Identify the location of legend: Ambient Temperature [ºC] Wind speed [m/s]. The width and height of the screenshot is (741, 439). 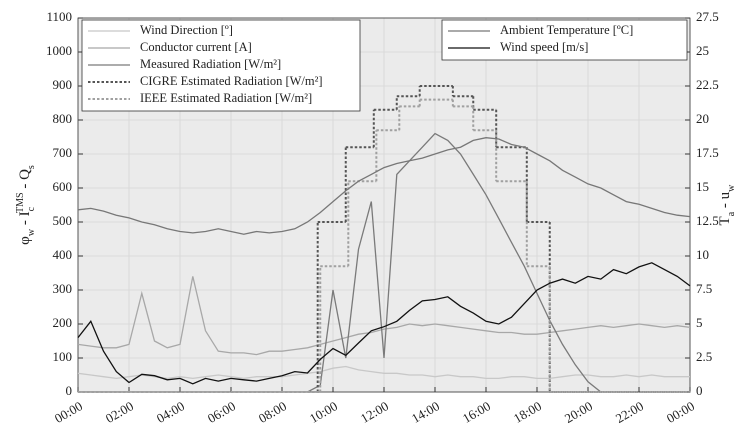
(564, 40).